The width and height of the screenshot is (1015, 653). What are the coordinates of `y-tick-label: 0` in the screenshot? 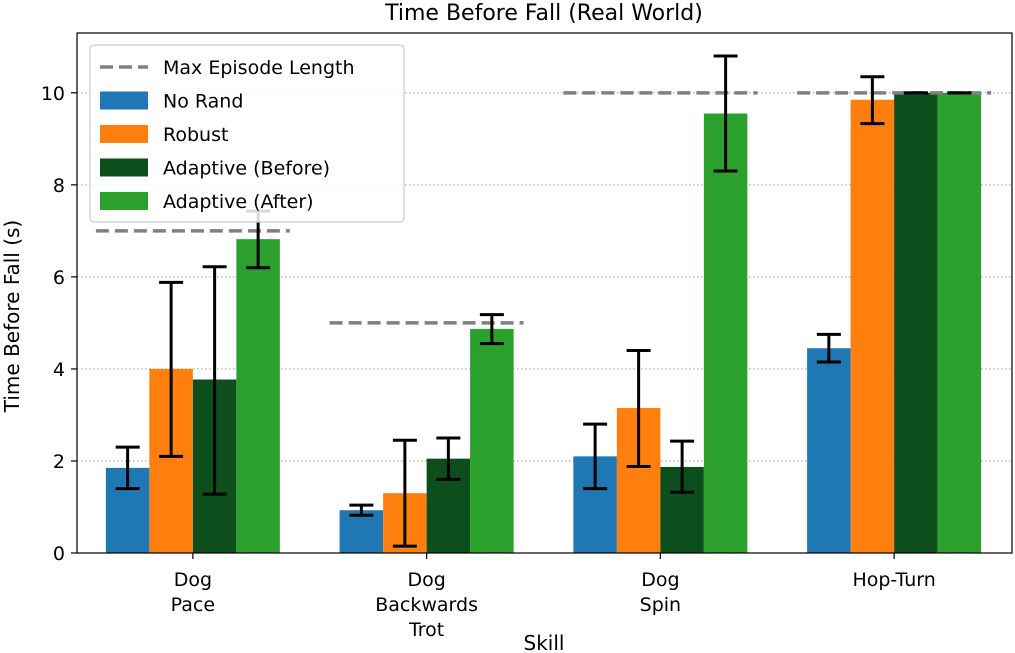 It's located at (59, 554).